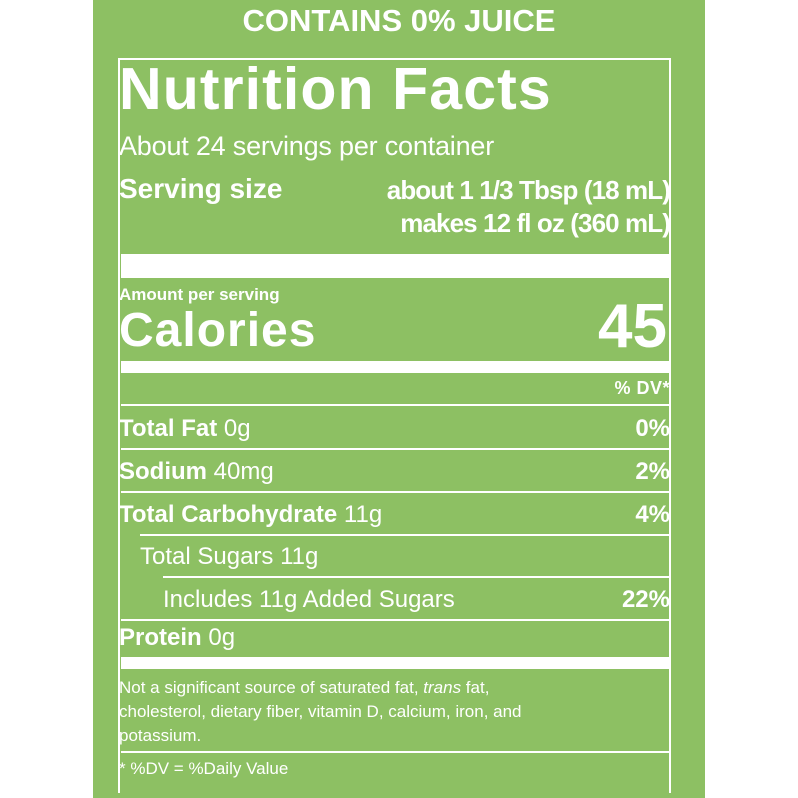  What do you see at coordinates (652, 514) in the screenshot?
I see `nutrient-dv-total-carbohydrate: 4%` at bounding box center [652, 514].